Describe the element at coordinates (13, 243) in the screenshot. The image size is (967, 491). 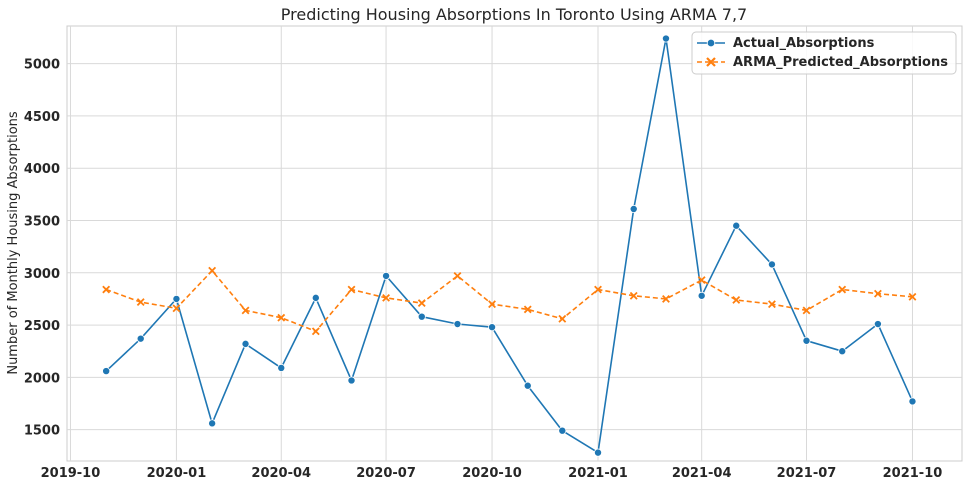
I see `y-axis-title: Number of Monthly Housing Absorptions` at that location.